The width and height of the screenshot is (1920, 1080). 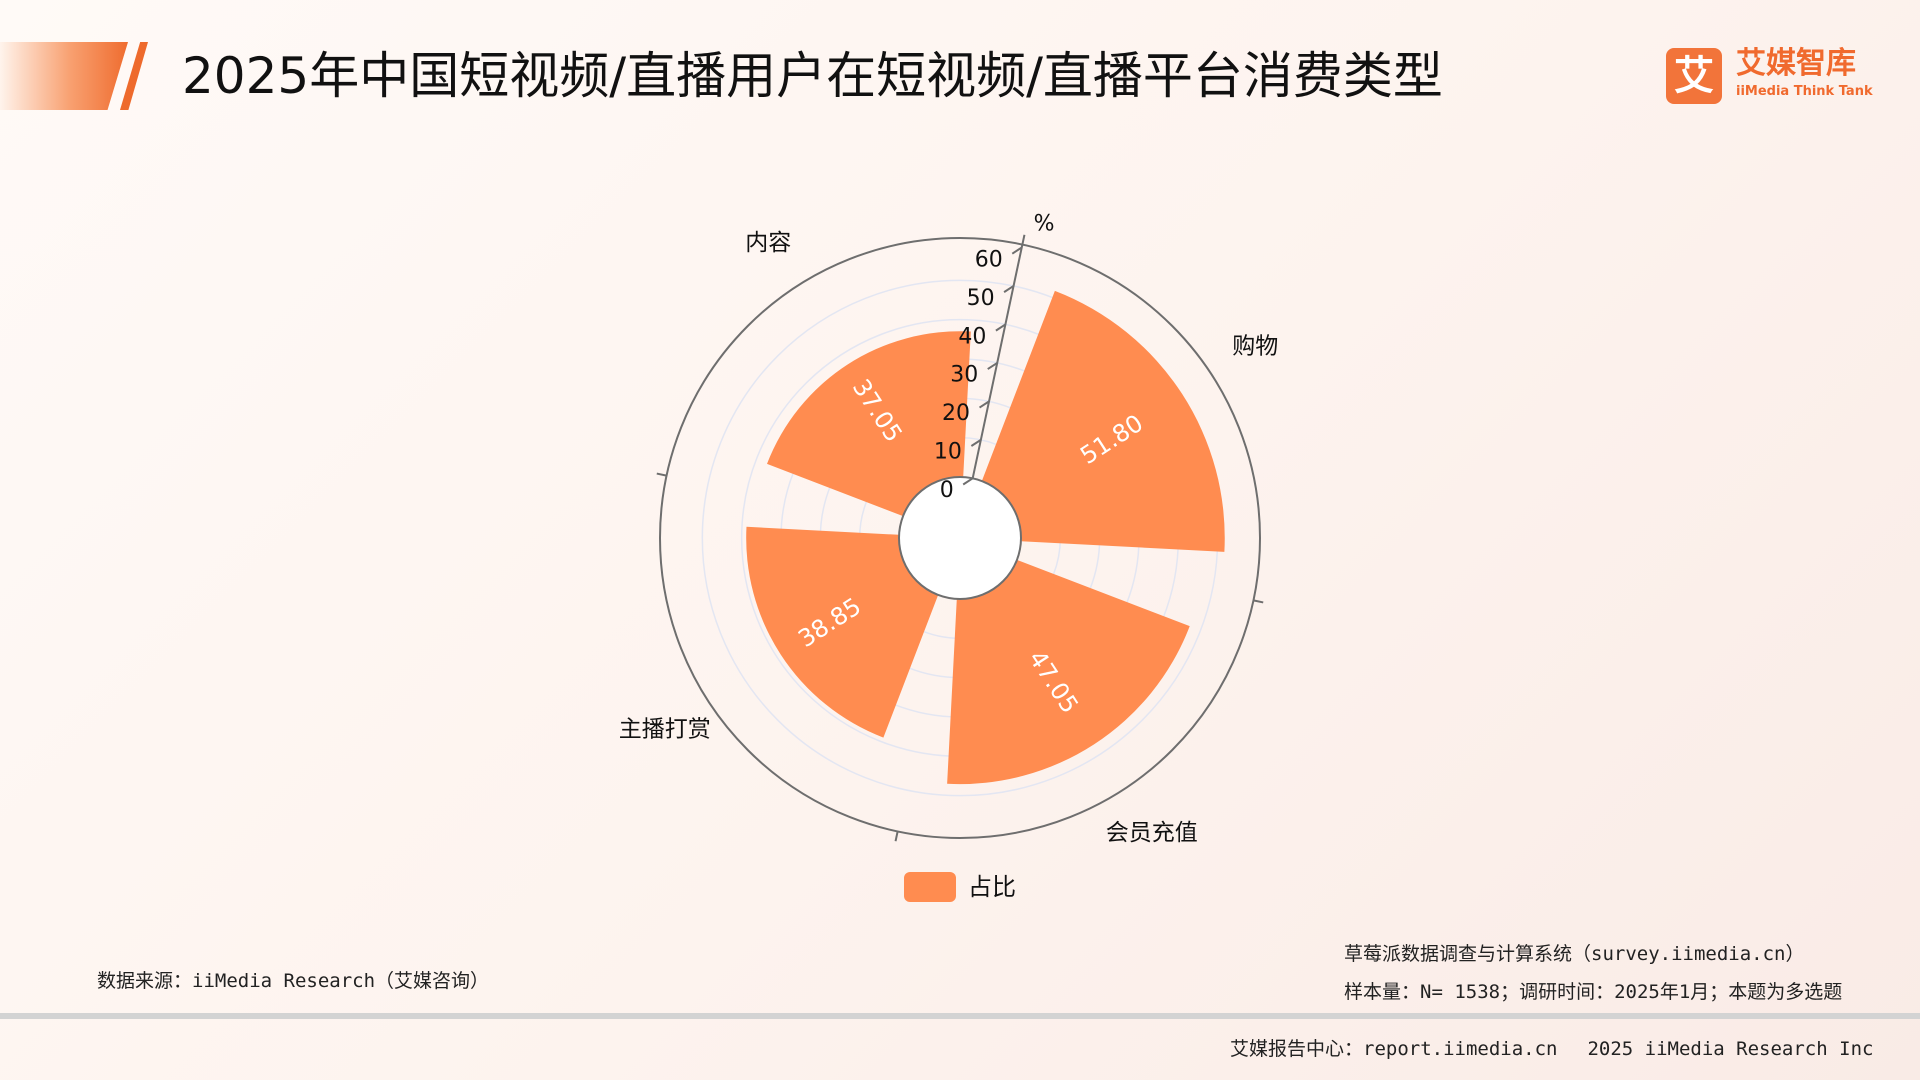 What do you see at coordinates (768, 243) in the screenshot?
I see `category-label: 内容` at bounding box center [768, 243].